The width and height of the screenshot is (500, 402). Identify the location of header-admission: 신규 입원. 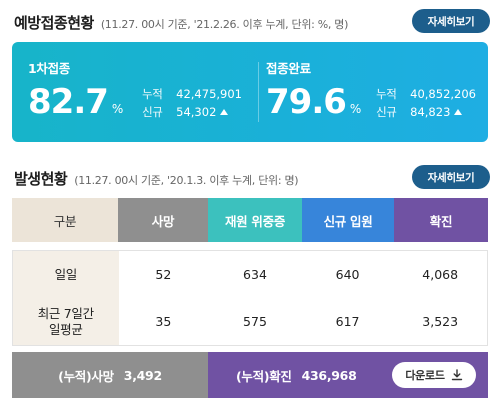
(348, 220).